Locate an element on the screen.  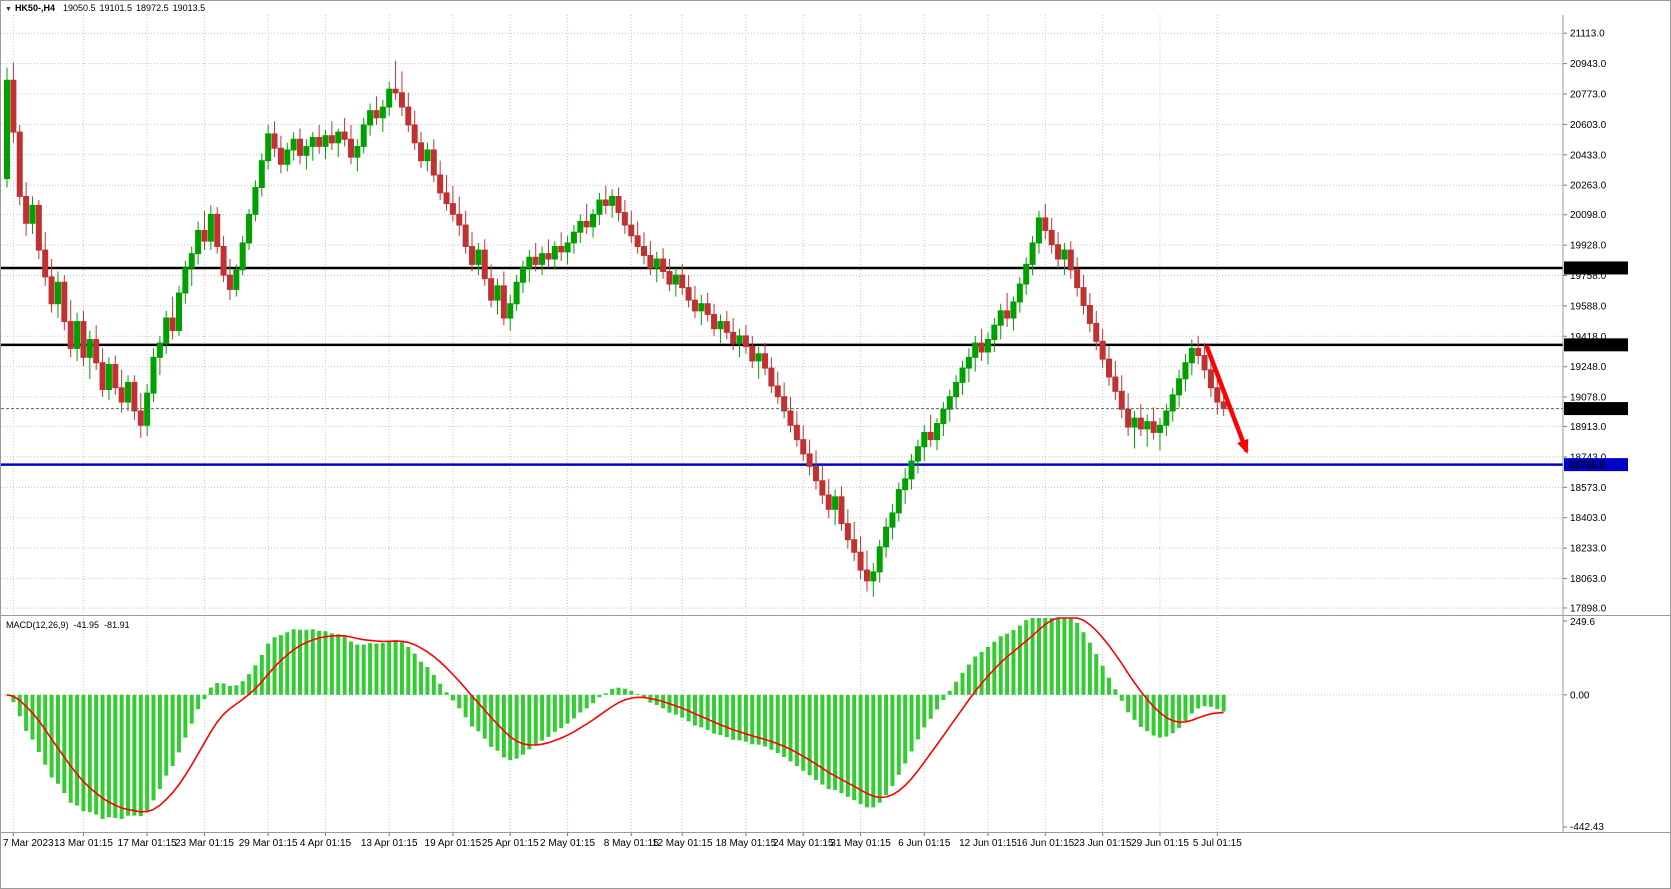
time-label: 29 Mar 01:15 is located at coordinates (268, 843).